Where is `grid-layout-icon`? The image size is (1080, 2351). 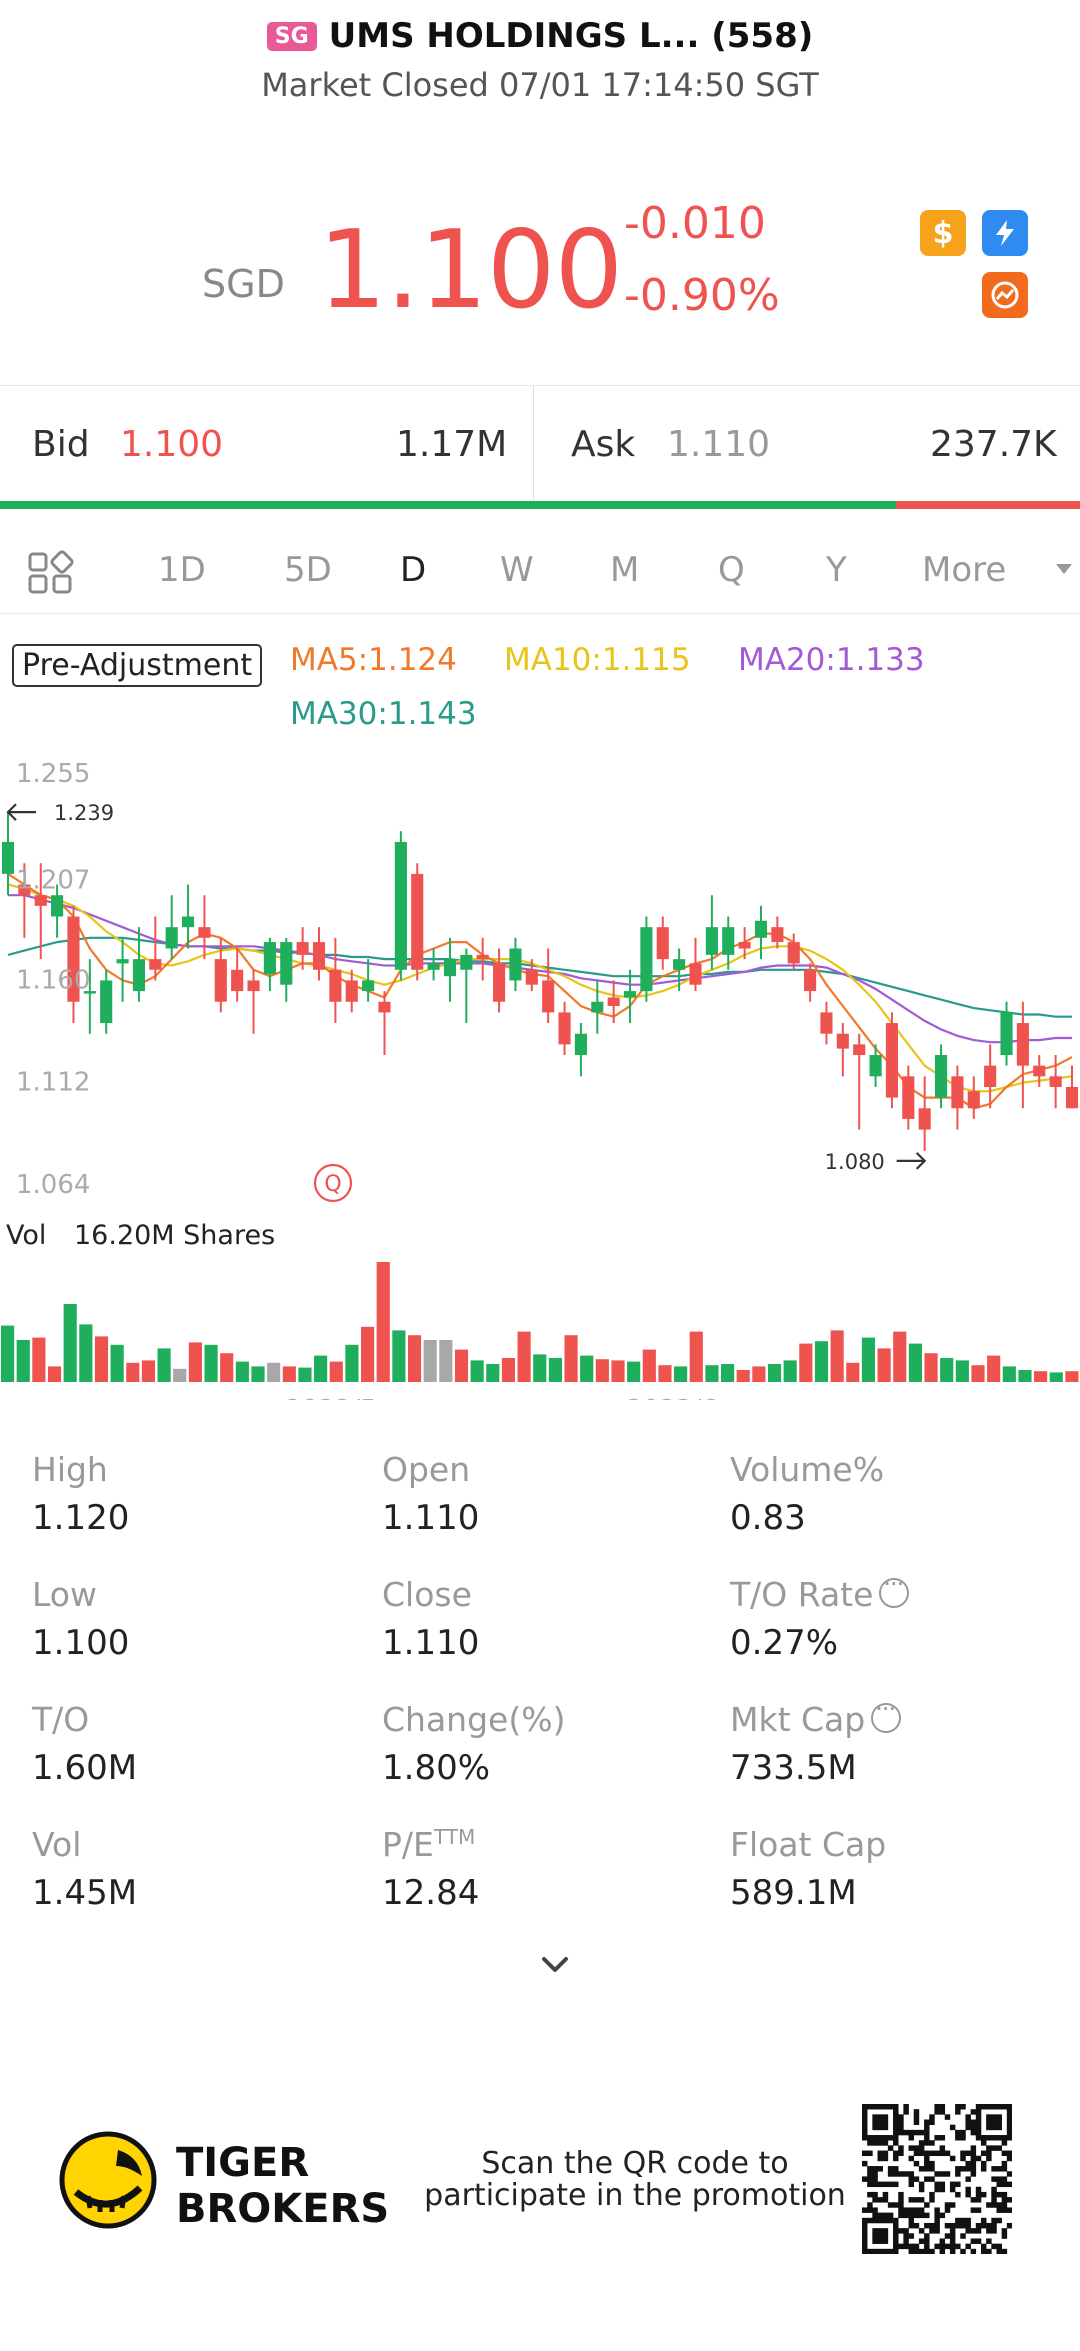 grid-layout-icon is located at coordinates (51, 573).